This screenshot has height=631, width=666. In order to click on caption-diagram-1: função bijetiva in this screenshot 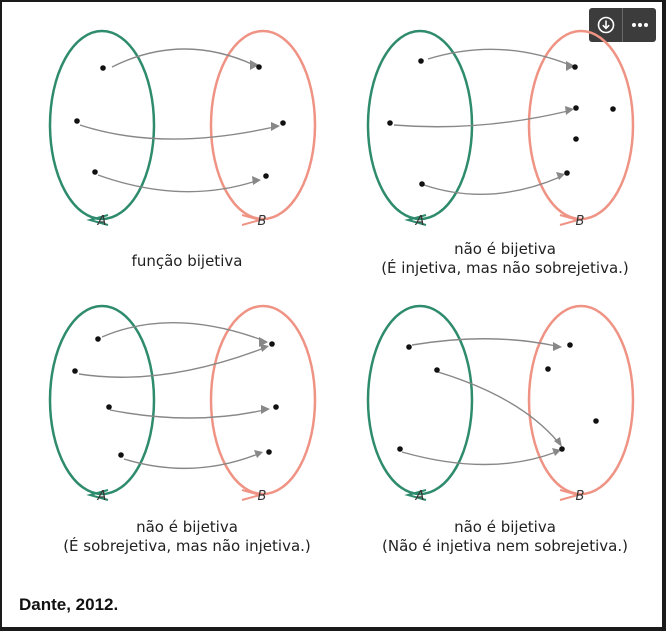, I will do `click(187, 261)`.